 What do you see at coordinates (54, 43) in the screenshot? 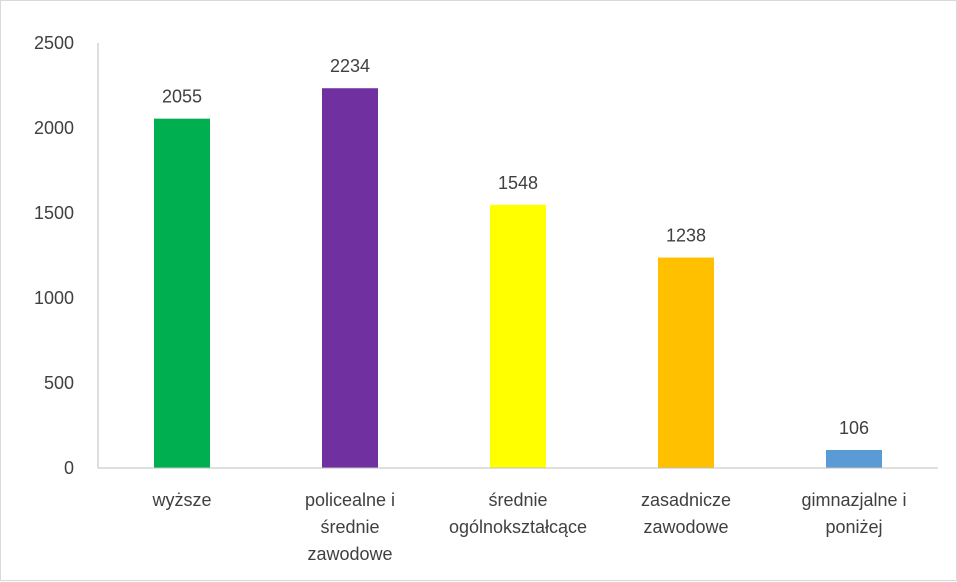
I see `y-tick-label: 2500` at bounding box center [54, 43].